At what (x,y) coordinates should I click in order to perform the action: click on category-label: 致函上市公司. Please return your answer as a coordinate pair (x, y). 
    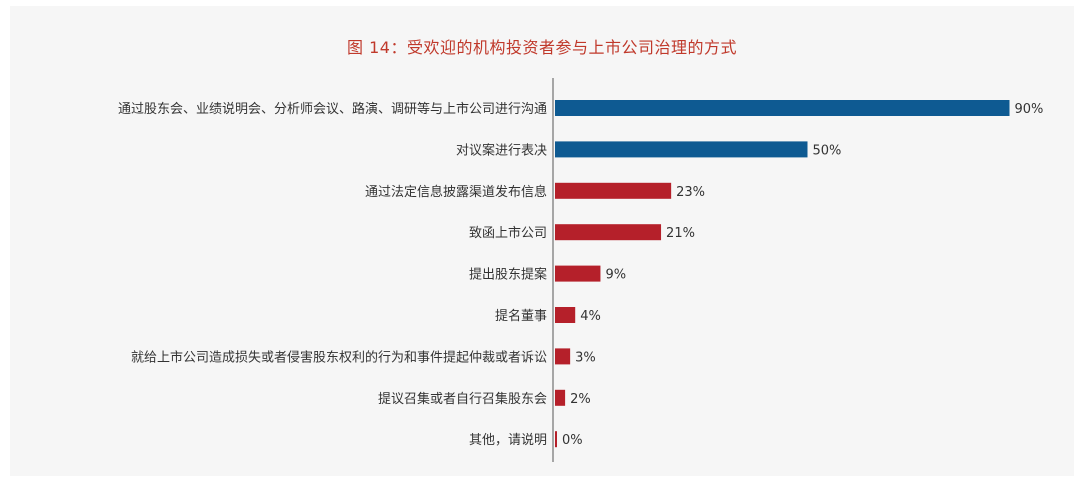
    Looking at the image, I should click on (508, 233).